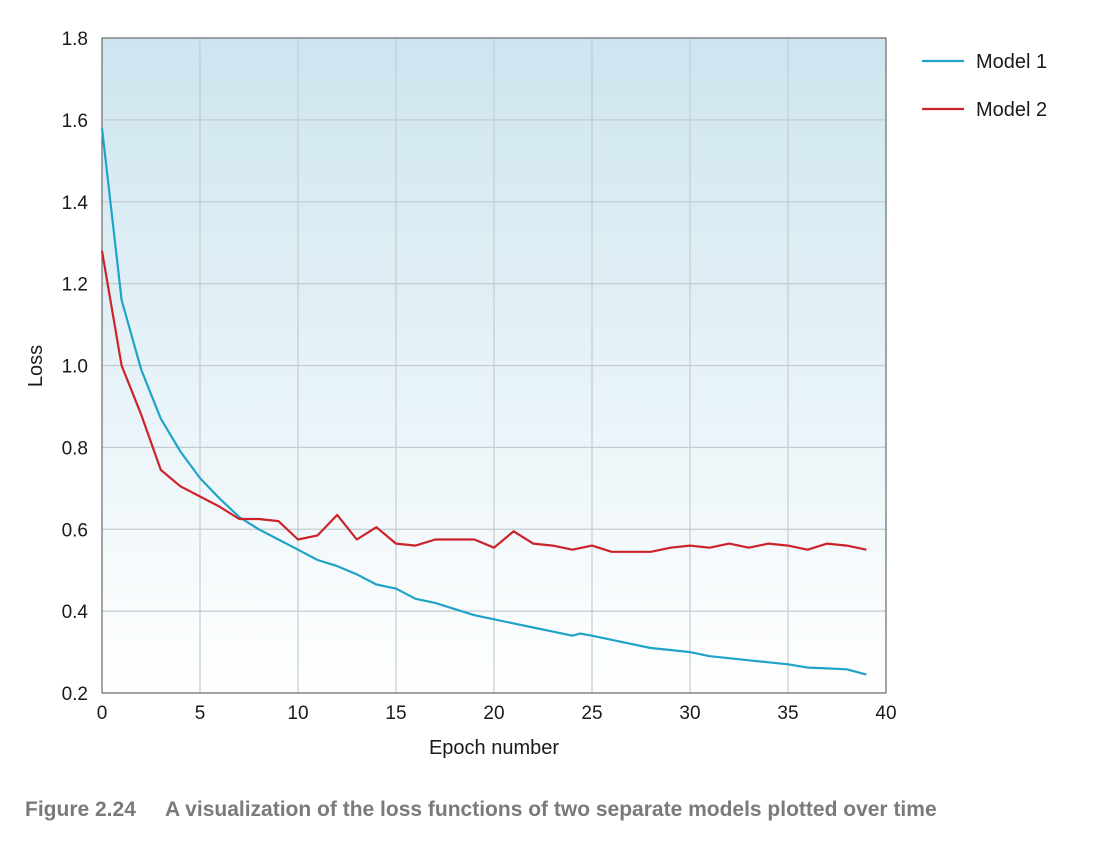  What do you see at coordinates (984, 86) in the screenshot?
I see `legend: Model 1 Model 2` at bounding box center [984, 86].